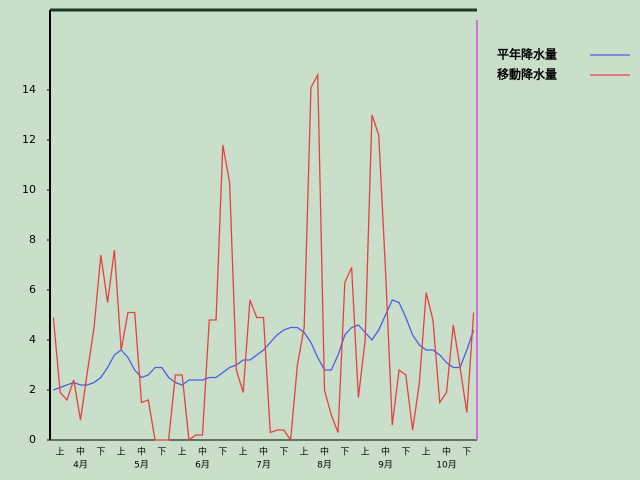  I want to click on y-tick-label: 8, so click(32, 239).